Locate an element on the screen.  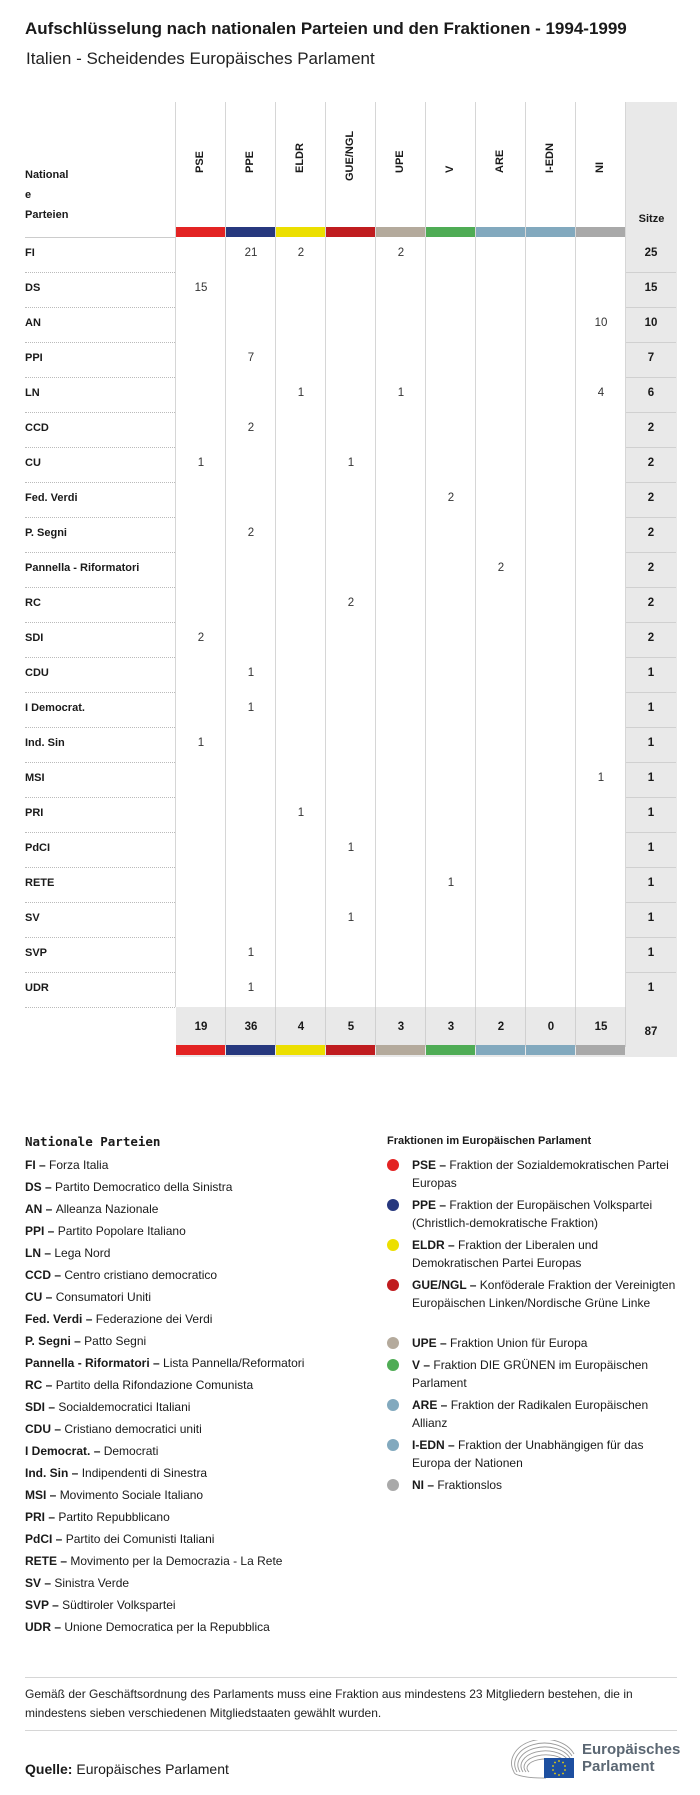
party-name: Forza Italia is located at coordinates (79, 1165).